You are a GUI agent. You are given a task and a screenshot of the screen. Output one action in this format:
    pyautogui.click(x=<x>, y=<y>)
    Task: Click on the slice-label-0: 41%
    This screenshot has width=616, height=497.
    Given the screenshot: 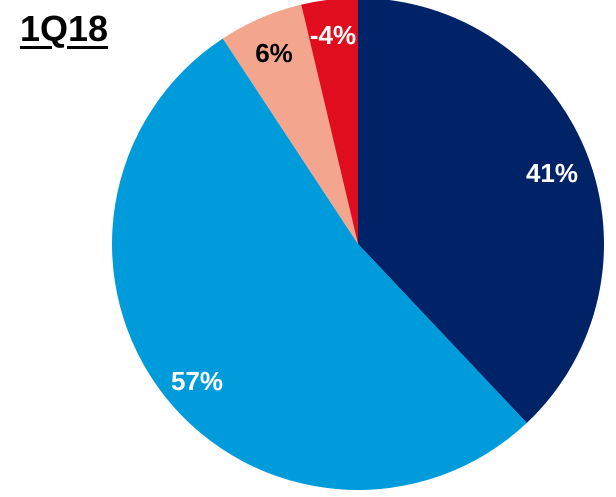 What is the action you would take?
    pyautogui.click(x=552, y=173)
    